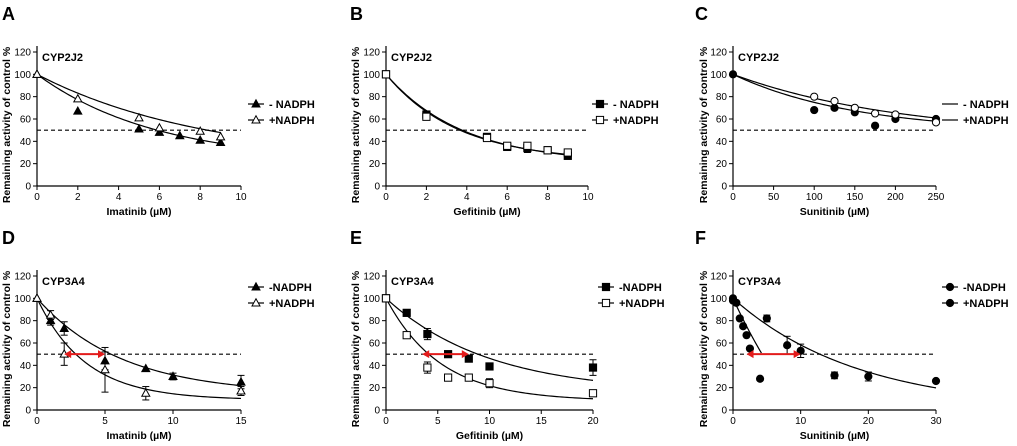 The image size is (1017, 446). I want to click on panel-letter: C, so click(701, 14).